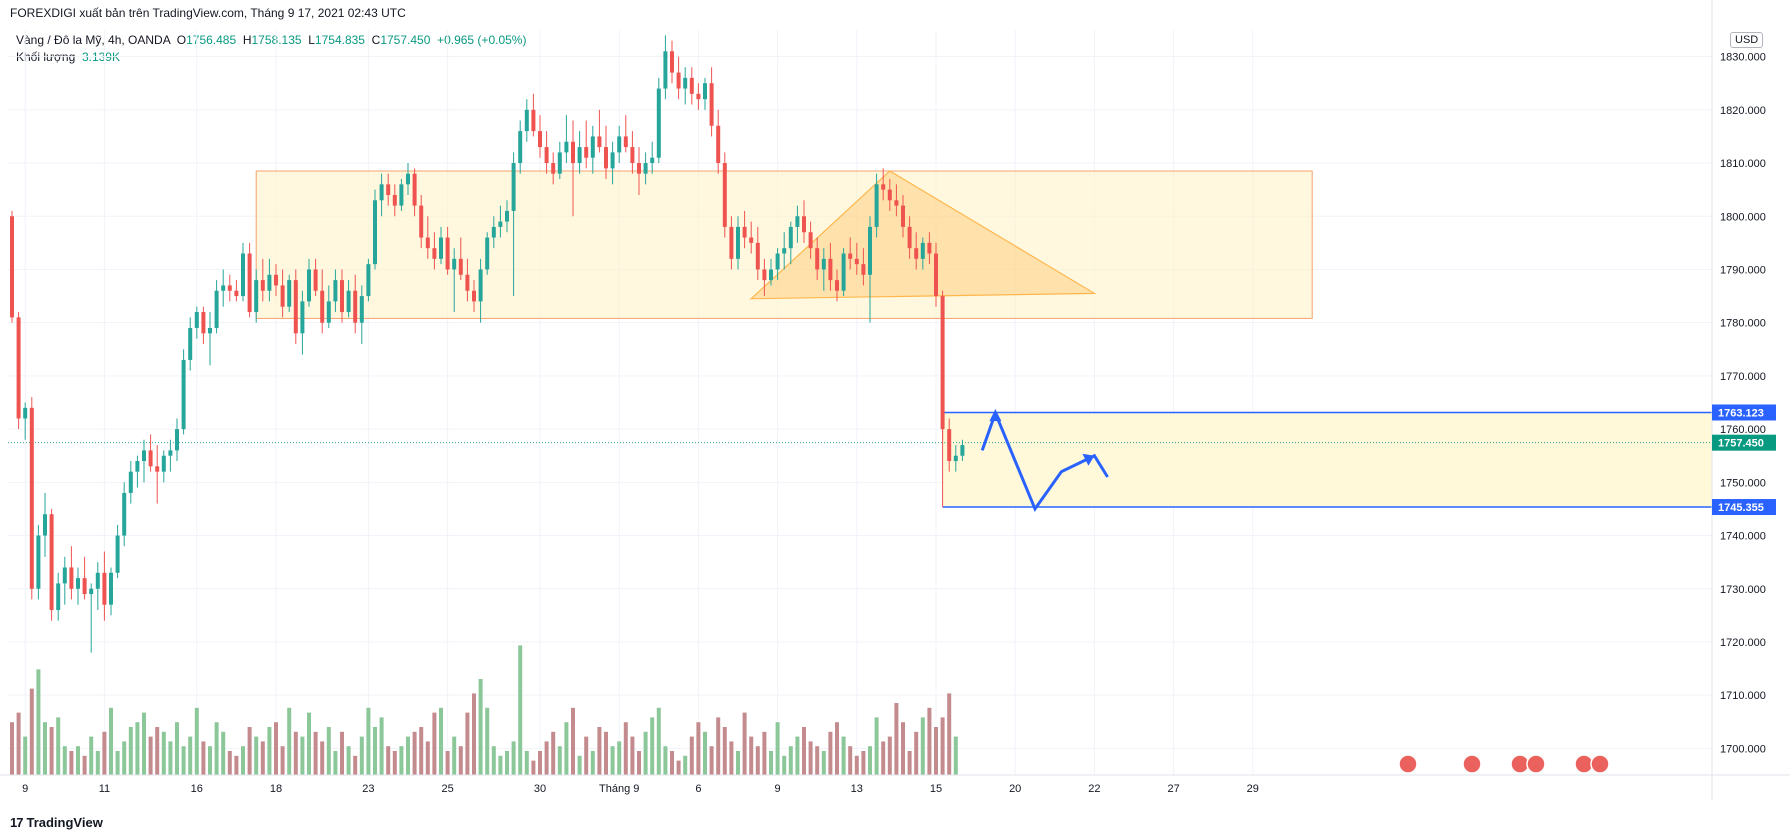 The width and height of the screenshot is (1790, 840). I want to click on time-tick-label: 30, so click(540, 789).